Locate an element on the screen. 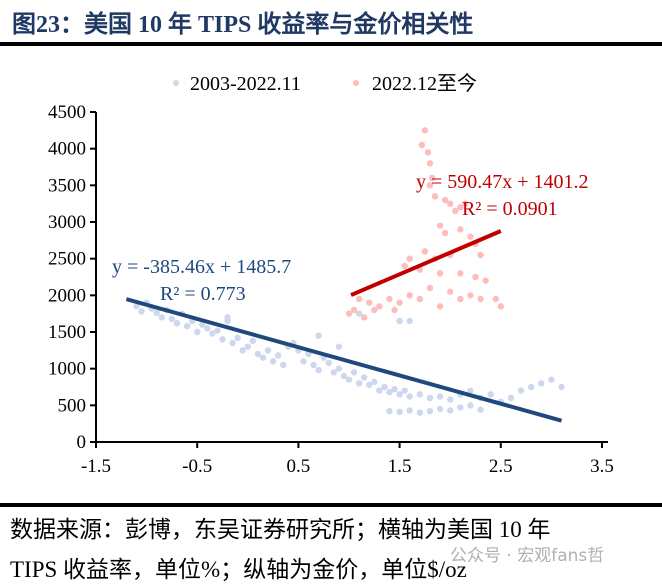  trendline-equation: y = 590.47x + 1401.2 is located at coordinates (502, 182).